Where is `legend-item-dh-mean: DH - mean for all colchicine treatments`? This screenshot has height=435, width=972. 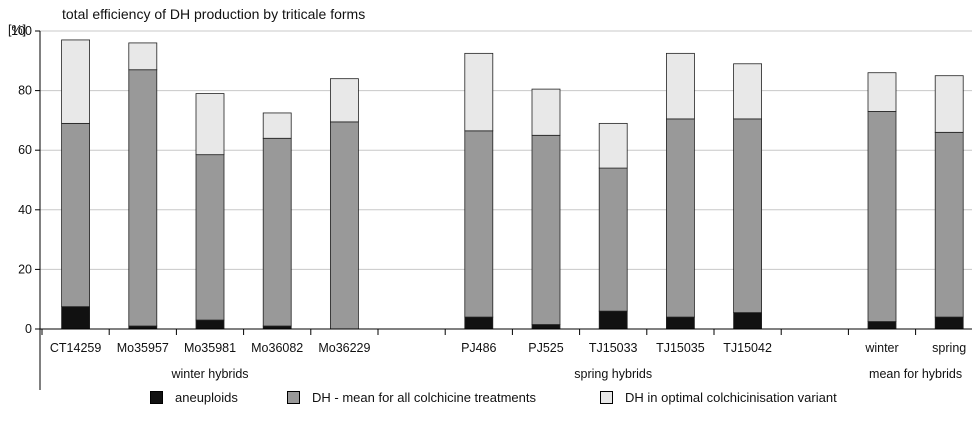 legend-item-dh-mean: DH - mean for all colchicine treatments is located at coordinates (411, 397).